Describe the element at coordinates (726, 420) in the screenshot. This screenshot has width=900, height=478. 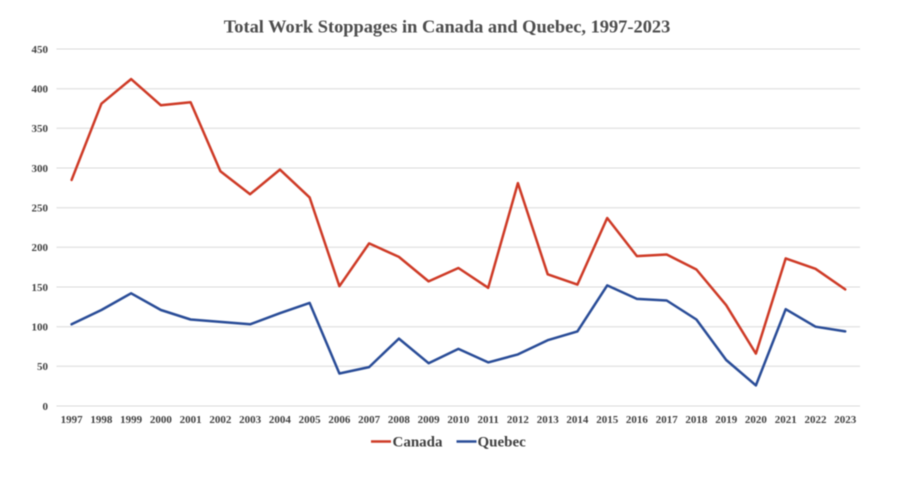
I see `svg-text: 2019` at that location.